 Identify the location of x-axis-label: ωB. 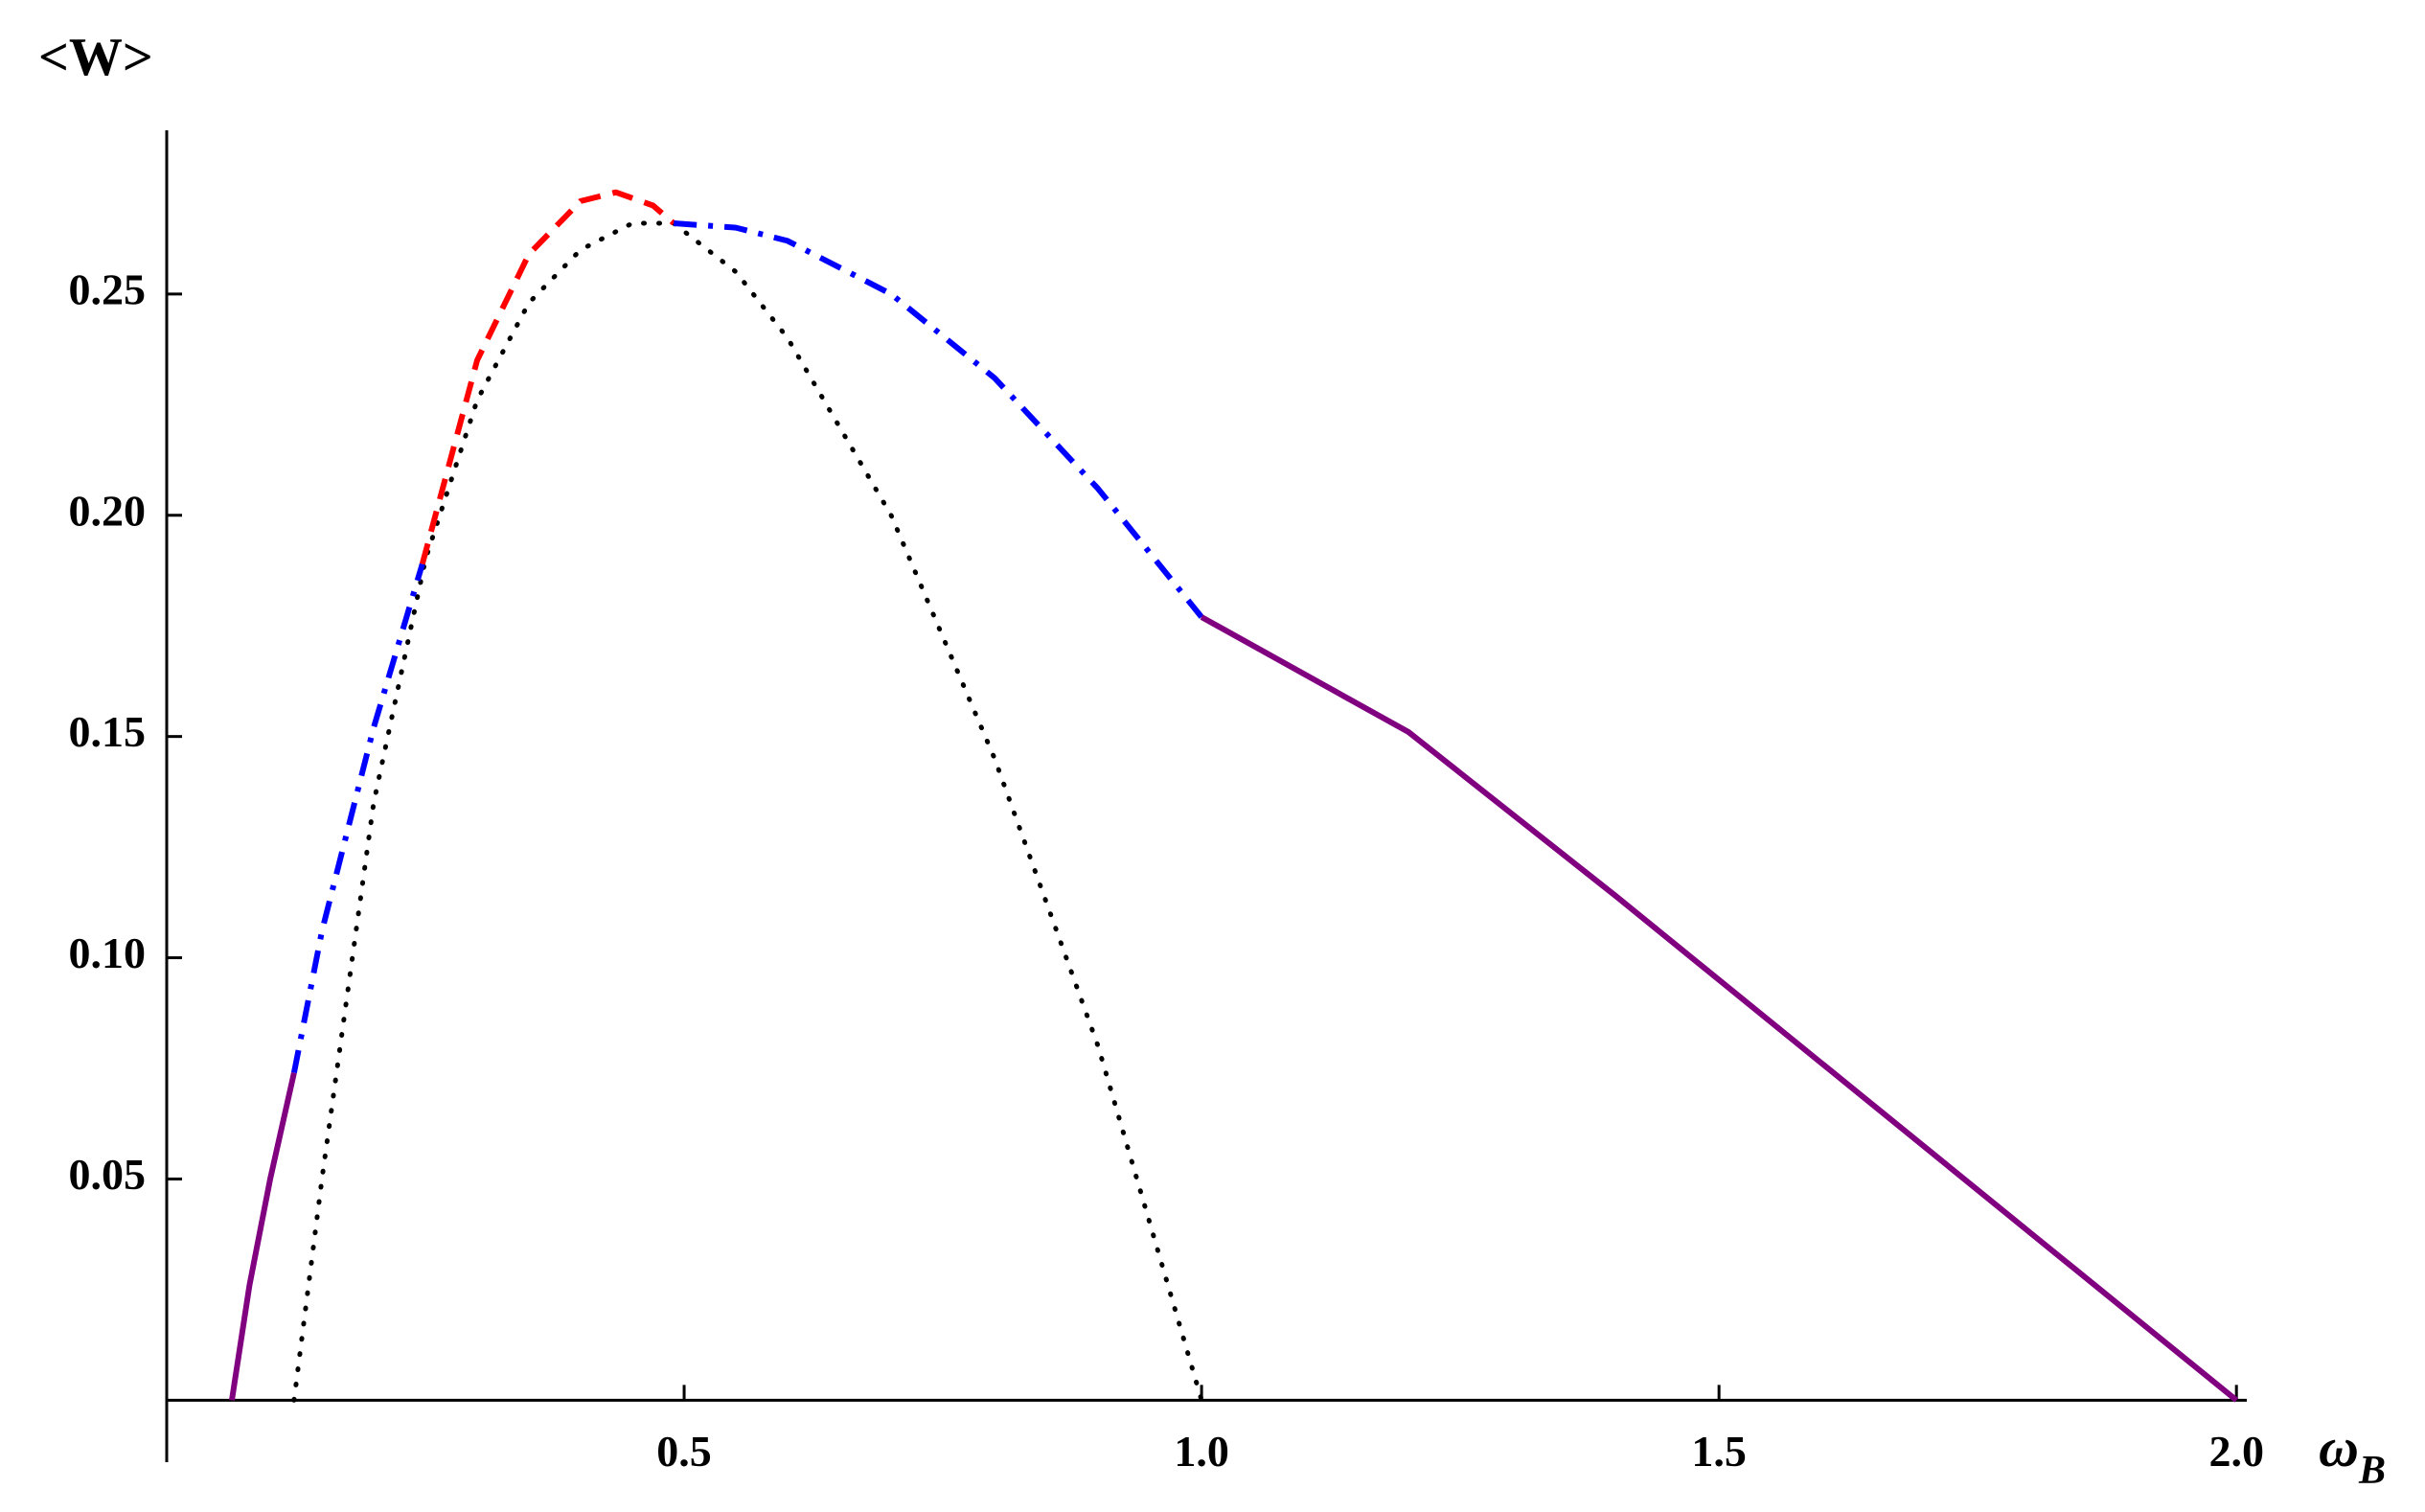
(2352, 1454).